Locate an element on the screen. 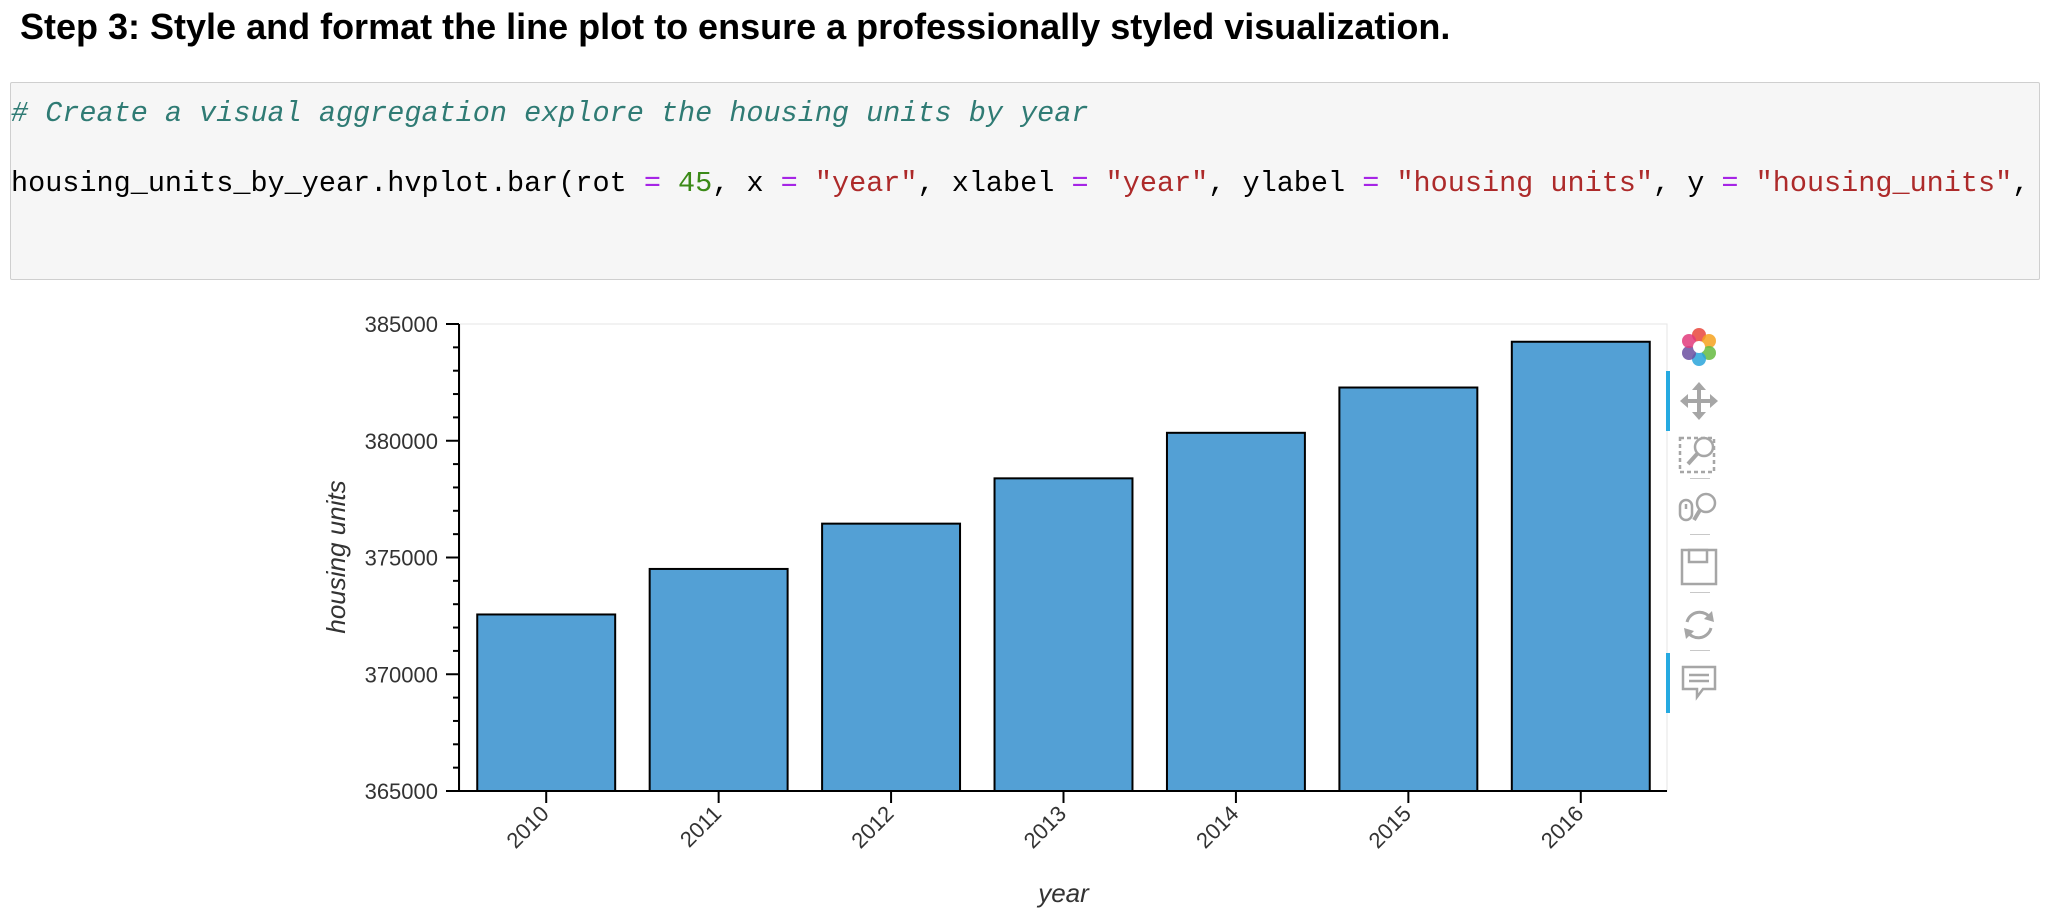 This screenshot has height=920, width=2050. y-tick-label: 365000 is located at coordinates (401, 791).